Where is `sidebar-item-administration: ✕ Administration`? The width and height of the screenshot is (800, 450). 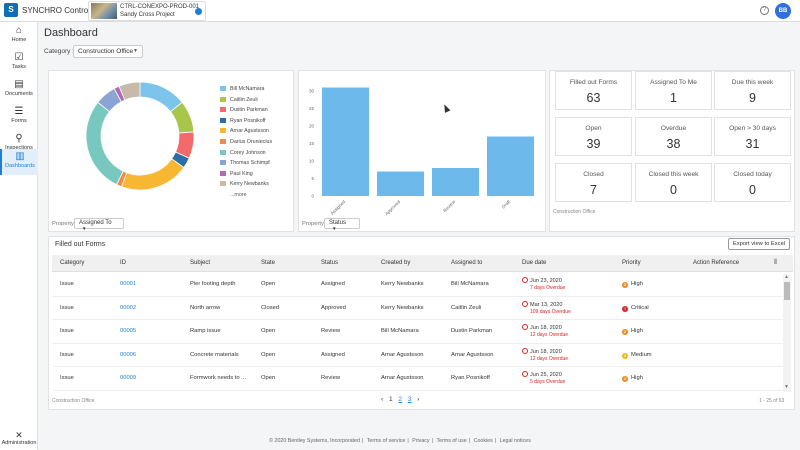
sidebar-item-administration: ✕ Administration is located at coordinates (19, 440).